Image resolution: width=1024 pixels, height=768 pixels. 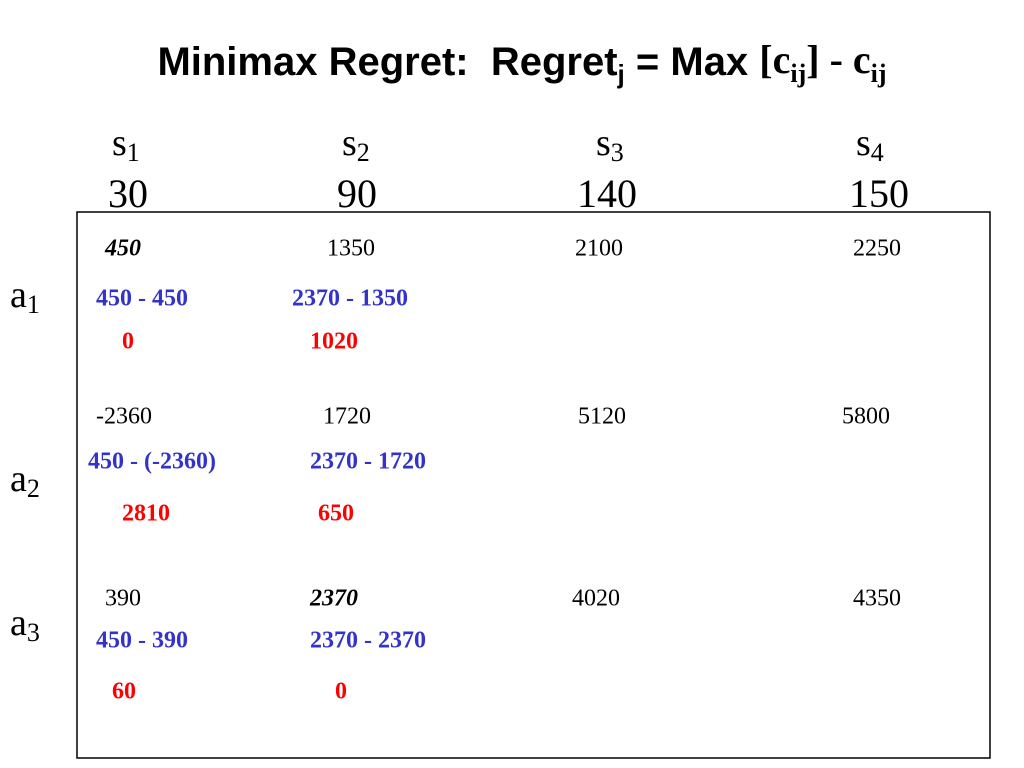 I want to click on regret-expression: 450 - 450, so click(x=142, y=299).